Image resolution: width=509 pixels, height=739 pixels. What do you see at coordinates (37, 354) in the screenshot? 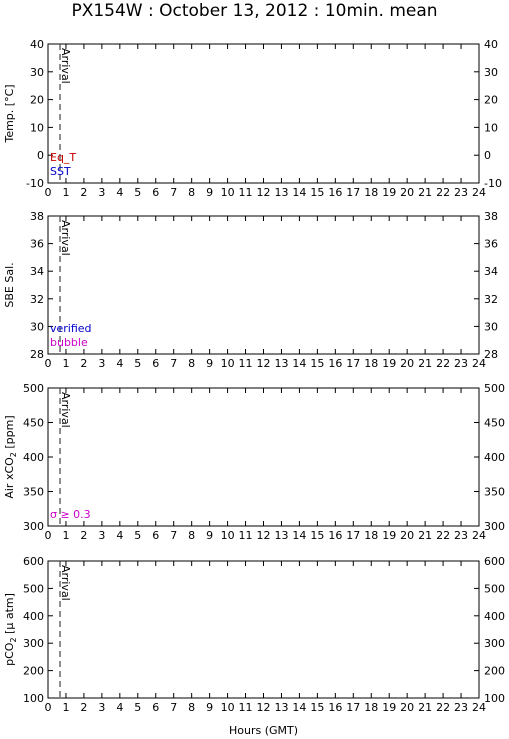
I see `y-tick-label-left: 28` at bounding box center [37, 354].